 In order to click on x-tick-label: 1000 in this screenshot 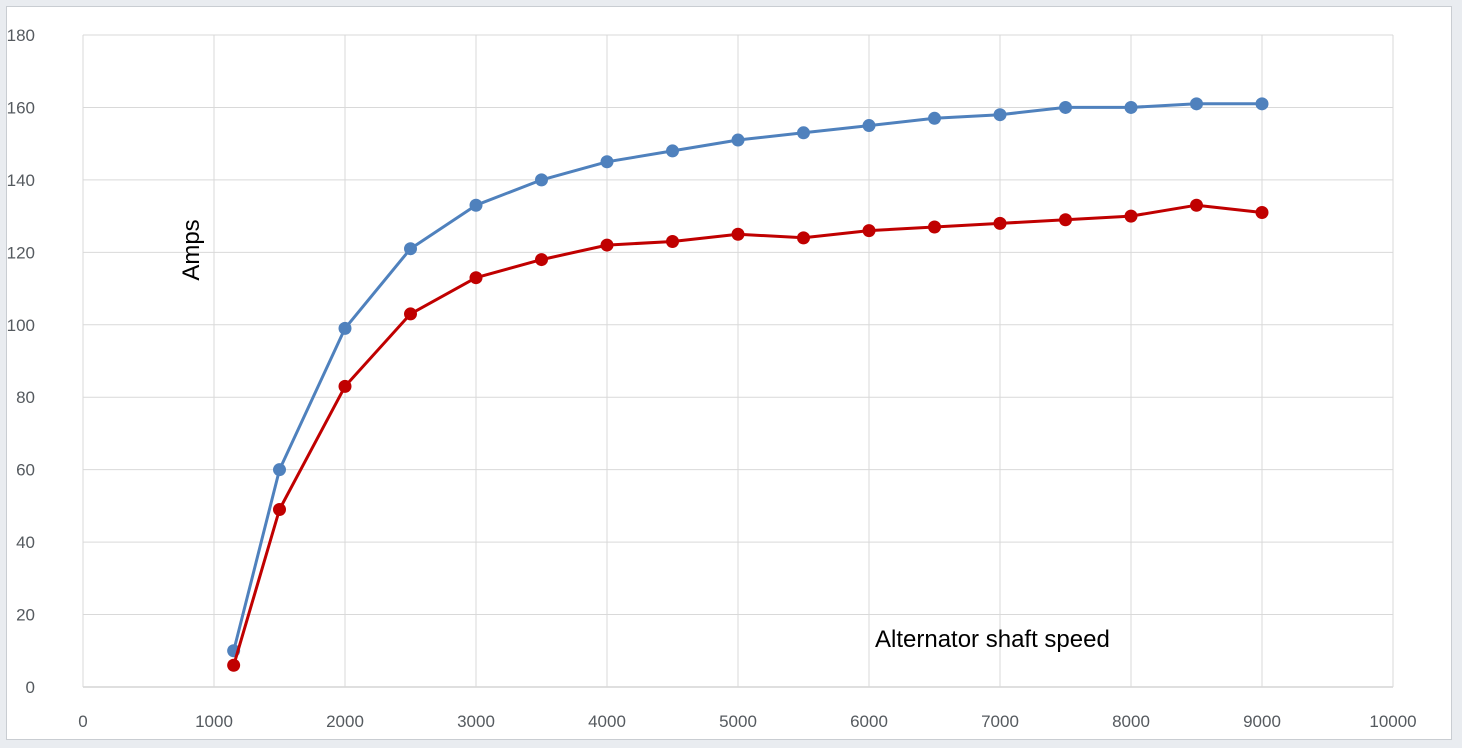, I will do `click(214, 721)`.